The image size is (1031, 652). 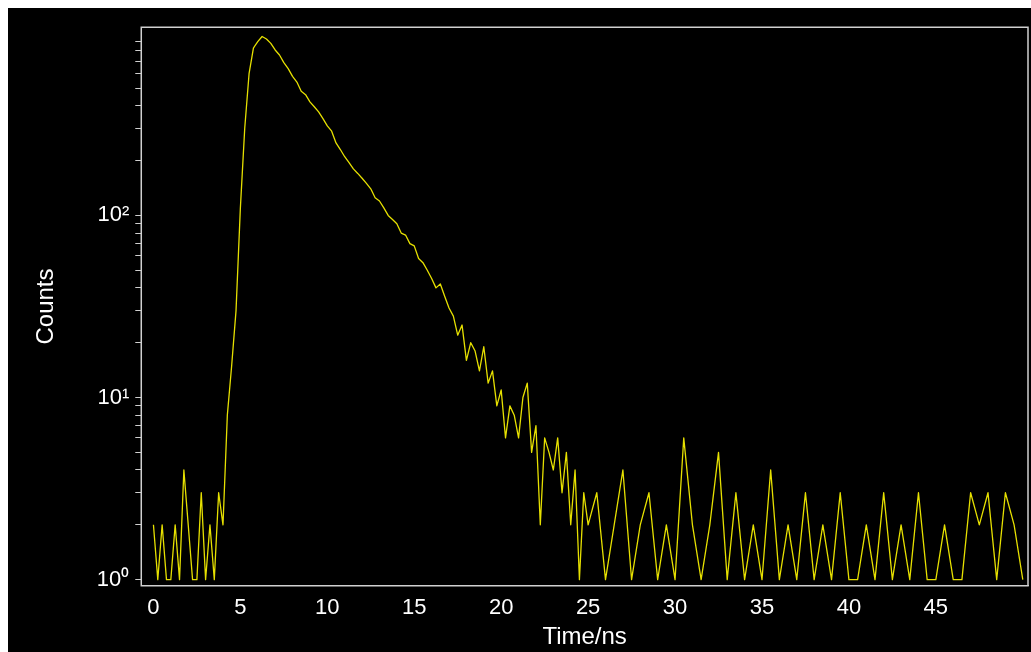 What do you see at coordinates (584, 636) in the screenshot?
I see `x-axis-title: Time/ns` at bounding box center [584, 636].